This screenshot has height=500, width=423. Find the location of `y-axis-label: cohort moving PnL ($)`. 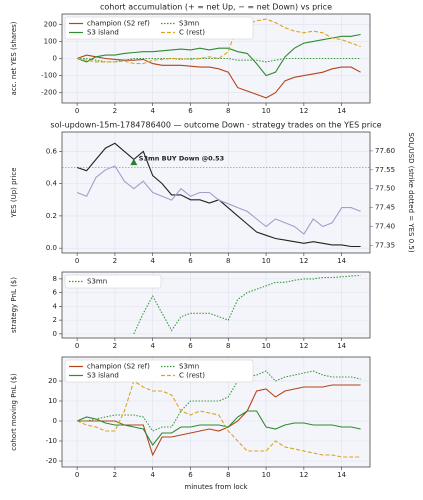

y-axis-label: cohort moving PnL ($) is located at coordinates (14, 412).